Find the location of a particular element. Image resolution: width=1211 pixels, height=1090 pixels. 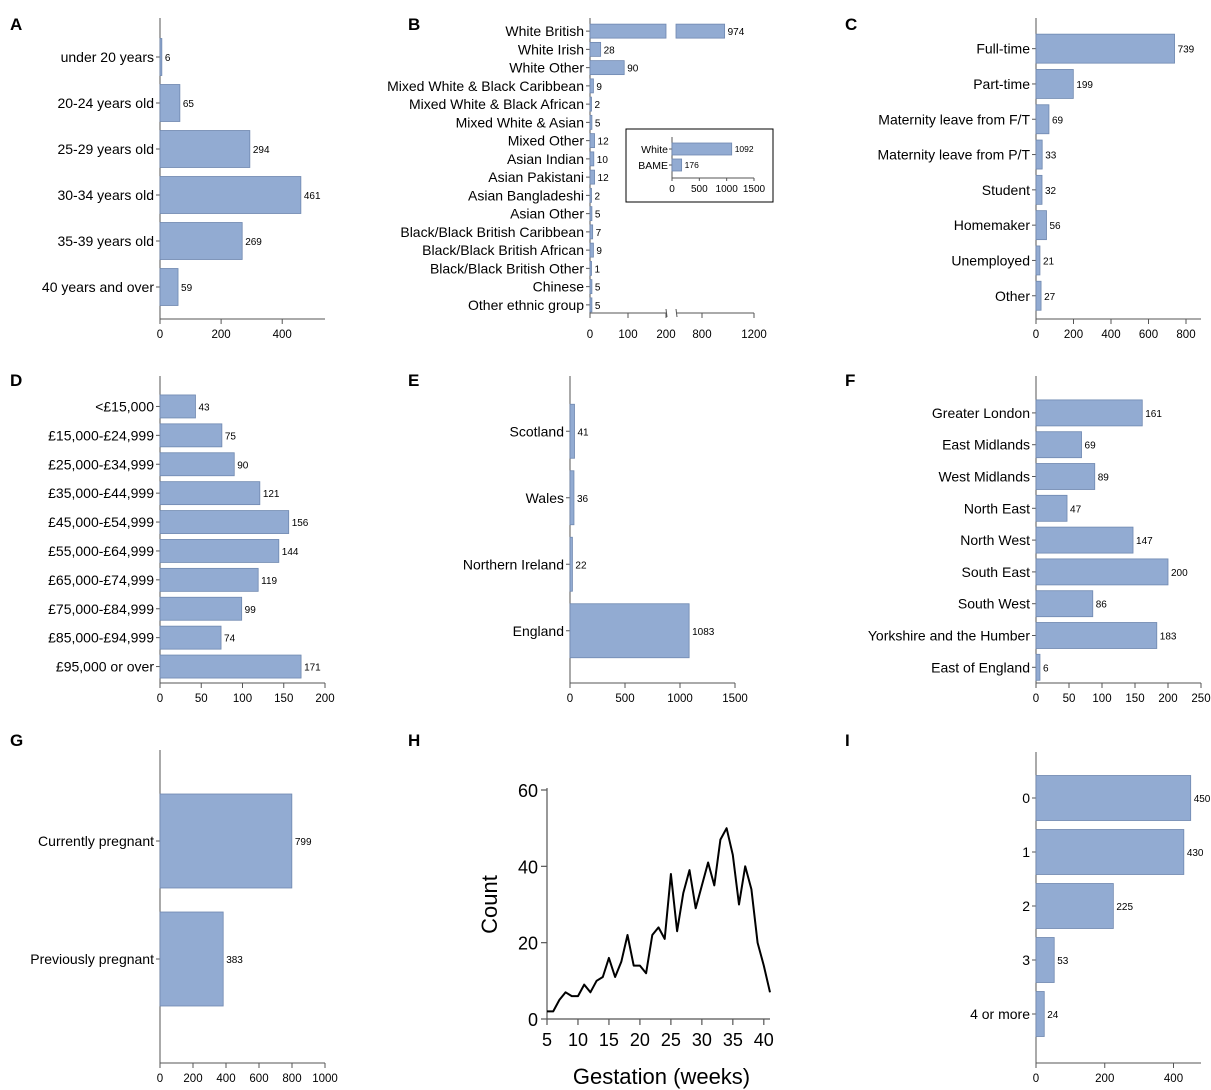

data-label: 739 is located at coordinates (1186, 50).